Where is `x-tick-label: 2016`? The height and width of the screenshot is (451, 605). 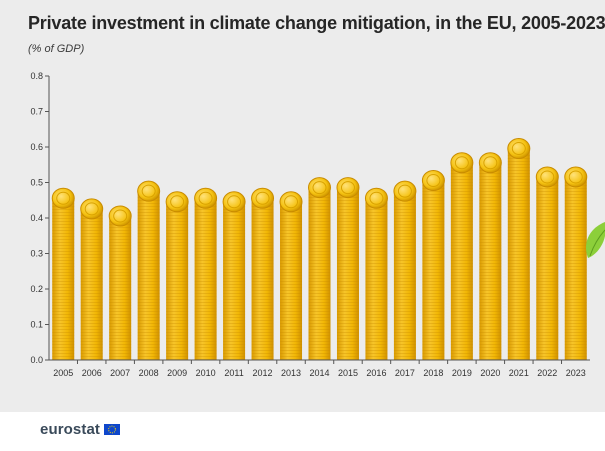 x-tick-label: 2016 is located at coordinates (376, 373).